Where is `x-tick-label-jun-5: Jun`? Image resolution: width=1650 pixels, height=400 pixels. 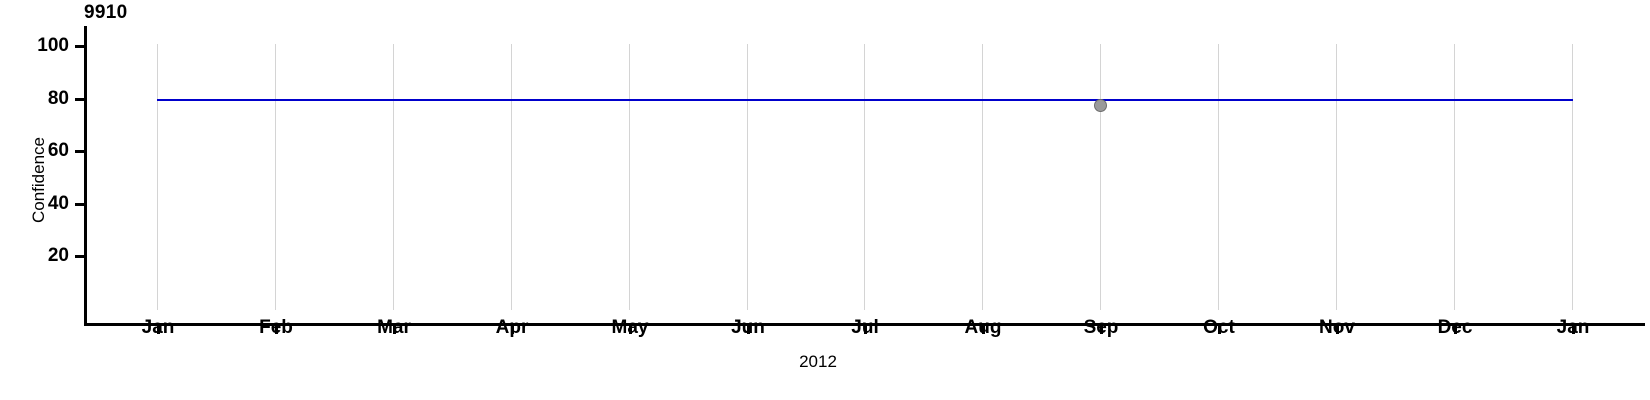 x-tick-label-jun-5: Jun is located at coordinates (748, 327).